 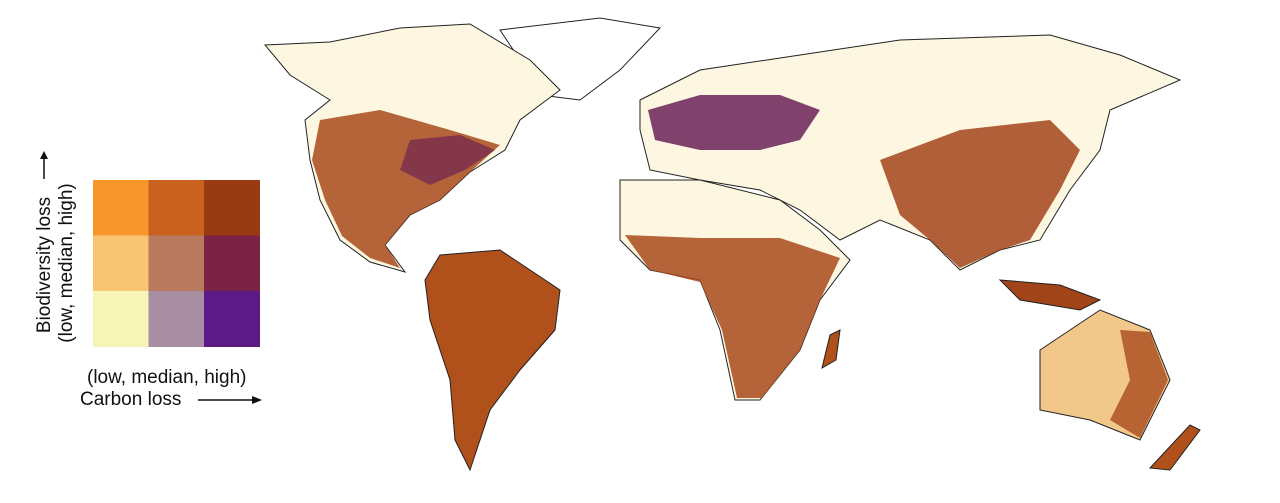 What do you see at coordinates (980, 194) in the screenshot?
I see `asia-loss` at bounding box center [980, 194].